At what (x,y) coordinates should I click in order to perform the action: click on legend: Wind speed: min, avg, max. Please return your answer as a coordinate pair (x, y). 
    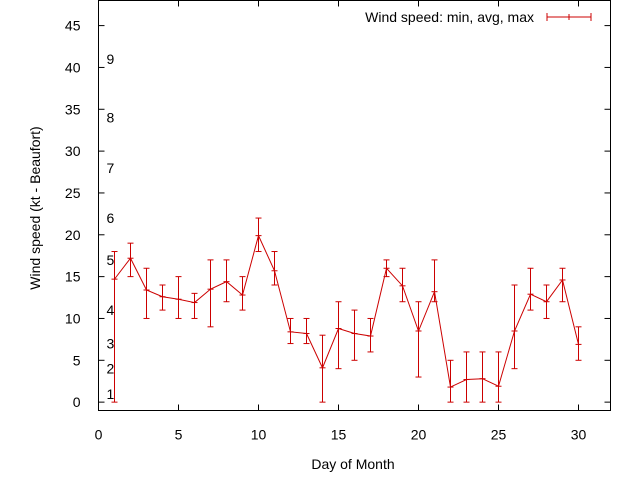
    Looking at the image, I should click on (478, 17).